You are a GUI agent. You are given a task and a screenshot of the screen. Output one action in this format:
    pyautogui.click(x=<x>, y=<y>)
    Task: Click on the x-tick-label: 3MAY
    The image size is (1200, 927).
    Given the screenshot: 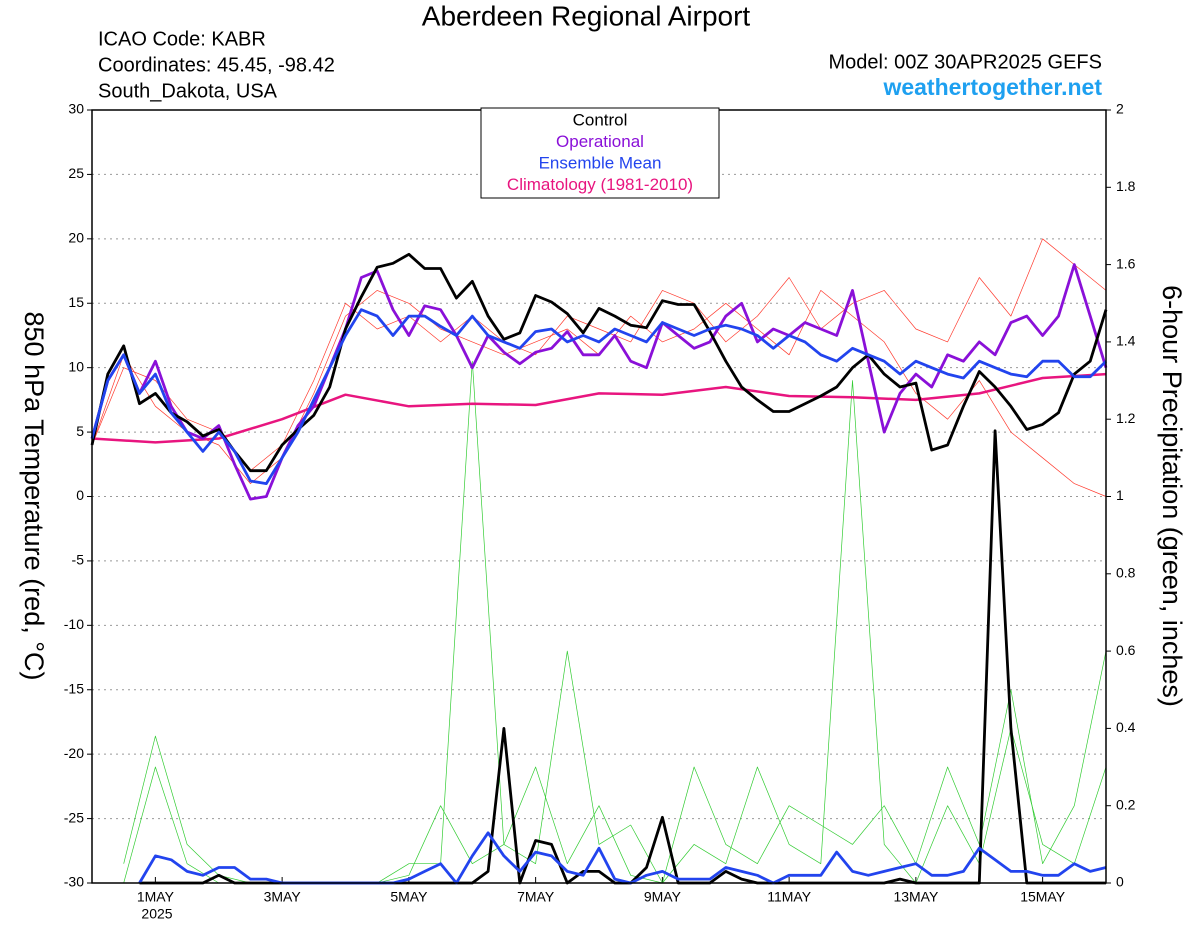 What is the action you would take?
    pyautogui.click(x=283, y=897)
    